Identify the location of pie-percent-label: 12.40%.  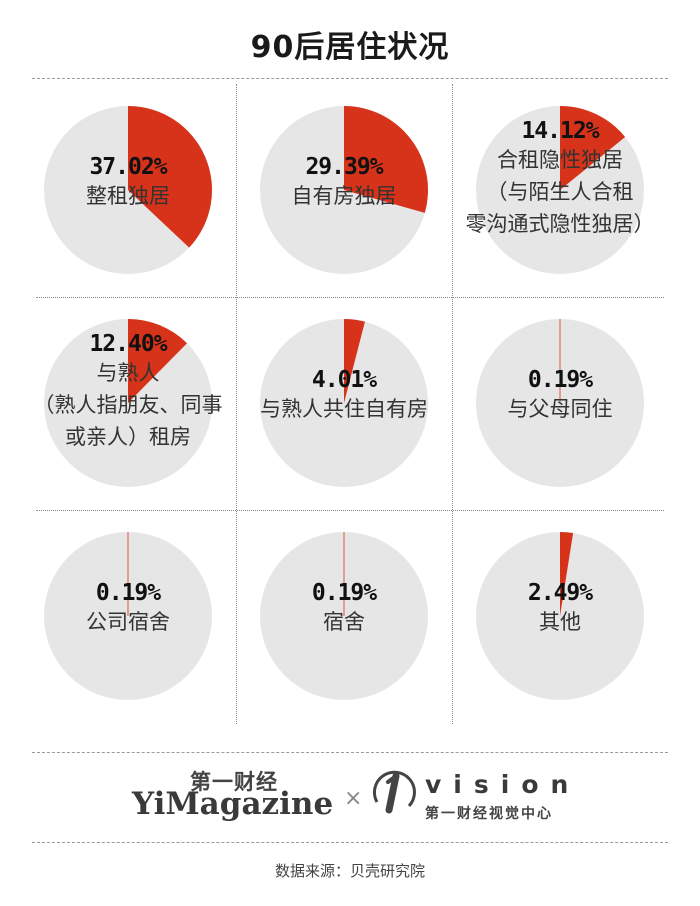
(128, 344).